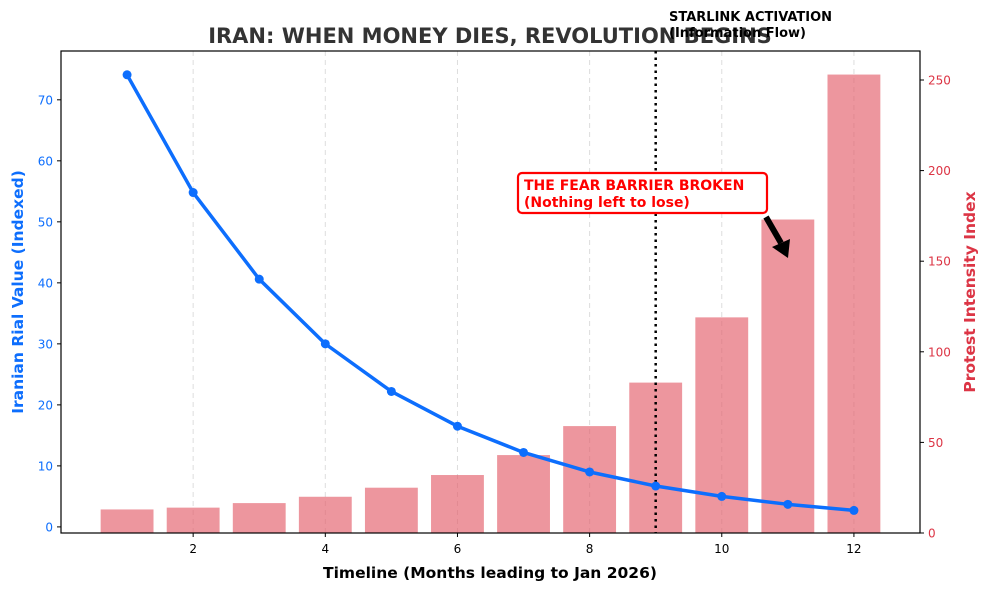  Describe the element at coordinates (325, 549) in the screenshot. I see `svg-text: 4` at that location.